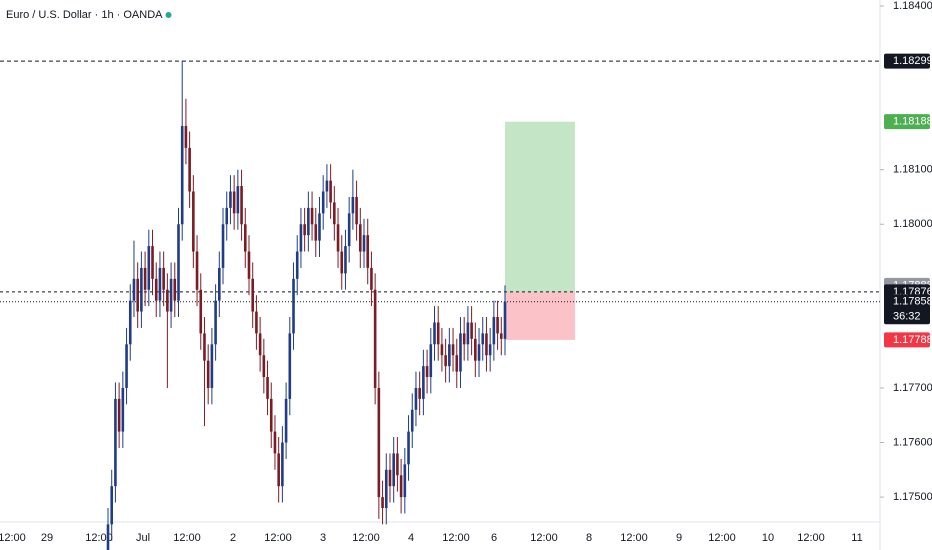 This screenshot has width=932, height=550. Describe the element at coordinates (912, 6) in the screenshot. I see `y-tick-label: 1.18400` at that location.